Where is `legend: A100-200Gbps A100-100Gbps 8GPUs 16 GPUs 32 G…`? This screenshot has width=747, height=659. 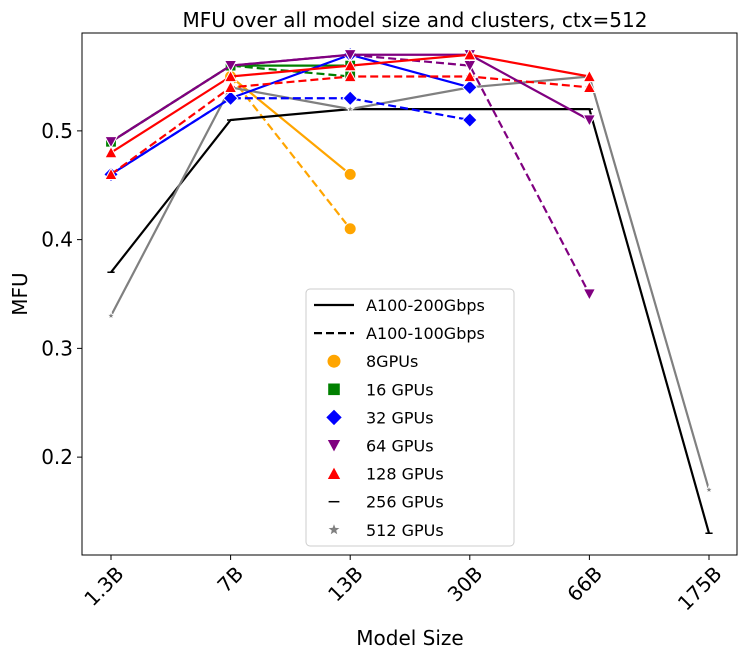
legend: A100-200Gbps A100-100Gbps 8GPUs 16 GPUs 32 G… is located at coordinates (410, 417).